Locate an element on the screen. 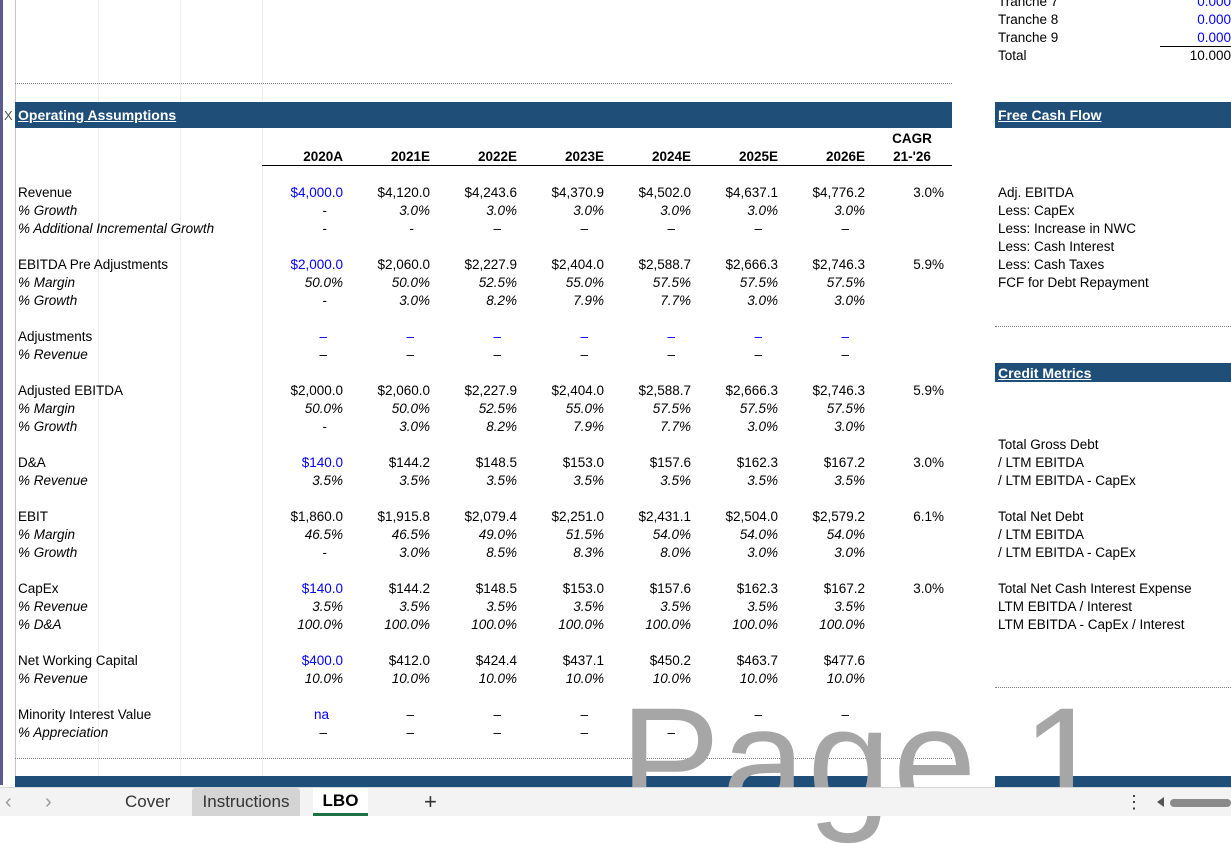 Image resolution: width=1231 pixels, height=844 pixels. data-cell: $400.0 is located at coordinates (322, 660).